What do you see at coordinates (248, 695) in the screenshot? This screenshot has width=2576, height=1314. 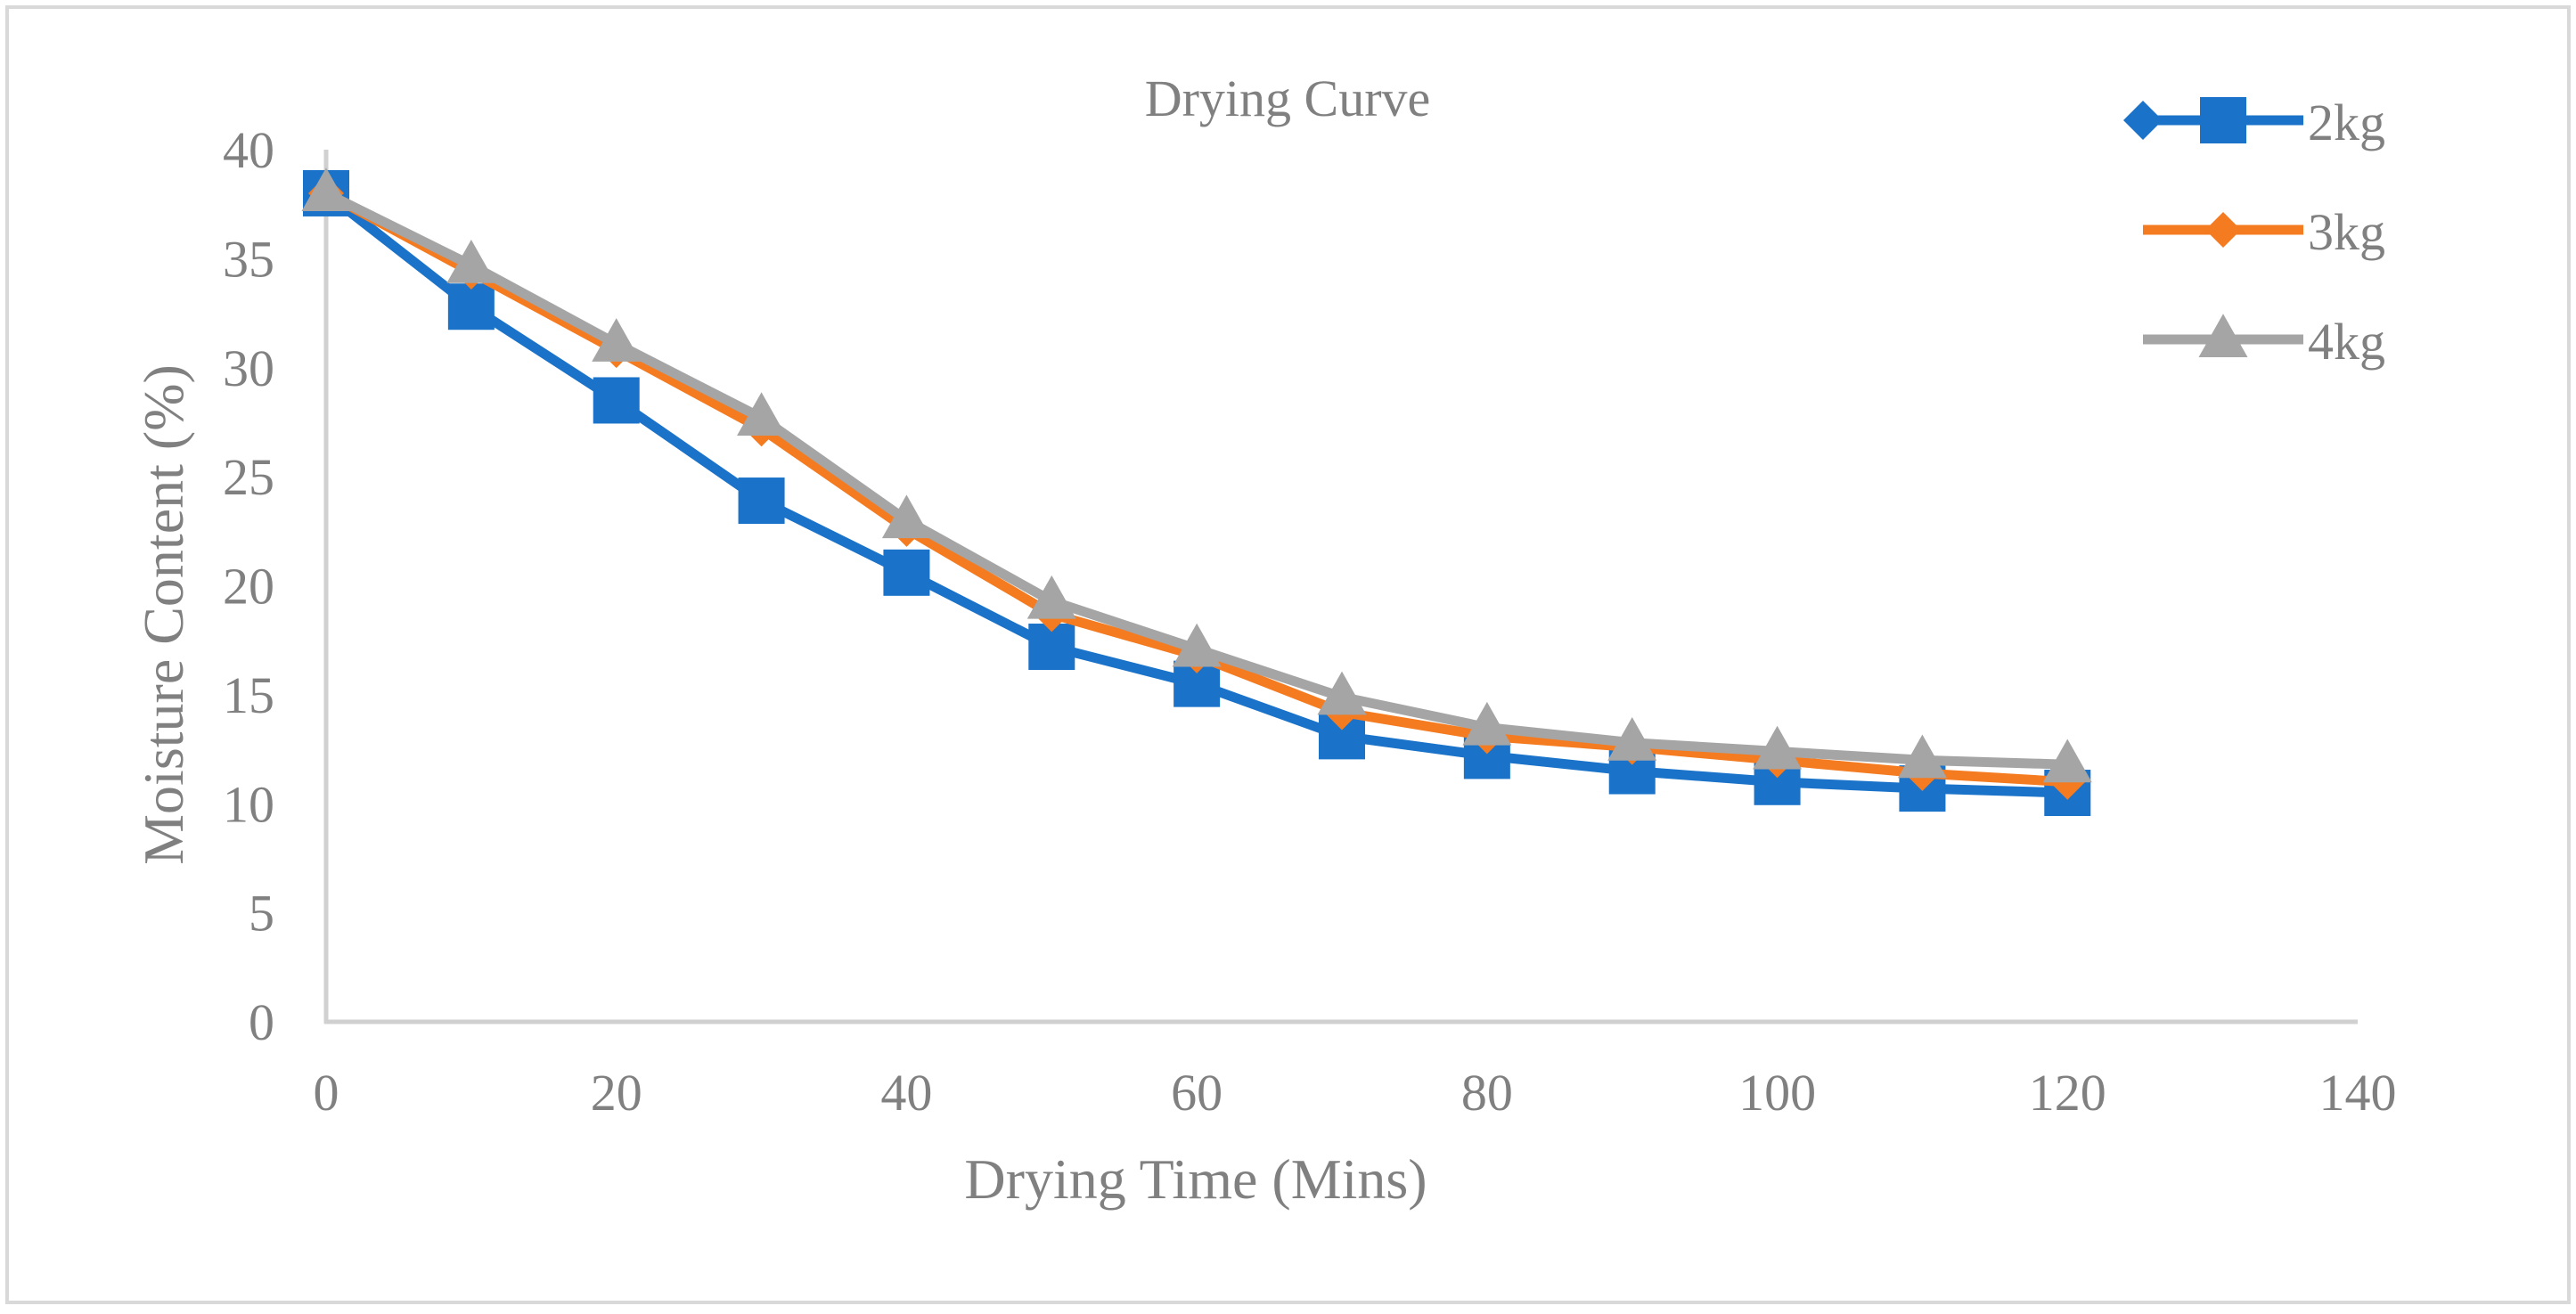 I see `y-tick-label: 15` at bounding box center [248, 695].